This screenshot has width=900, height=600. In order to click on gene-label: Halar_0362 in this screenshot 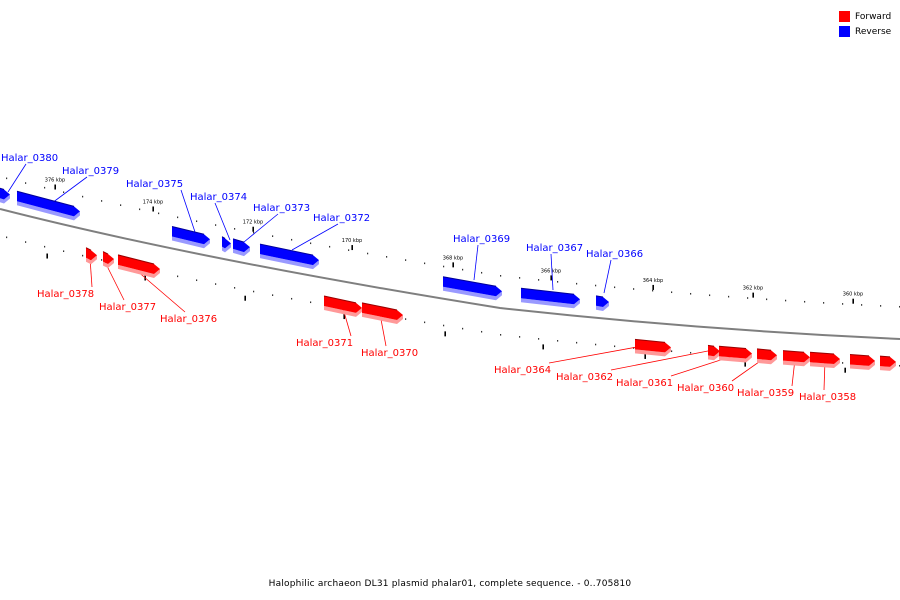, I will do `click(584, 377)`.